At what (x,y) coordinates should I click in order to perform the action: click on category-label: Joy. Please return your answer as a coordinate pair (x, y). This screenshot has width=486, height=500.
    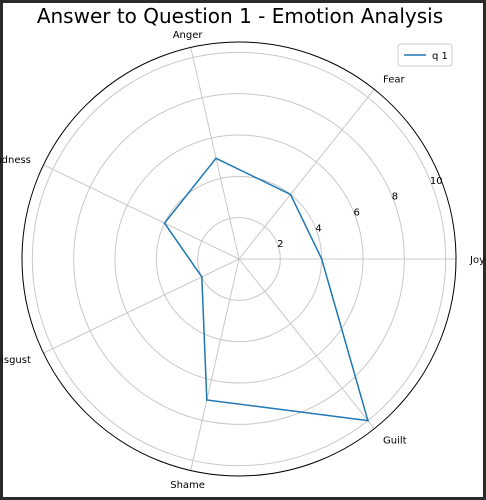
    Looking at the image, I should click on (477, 260).